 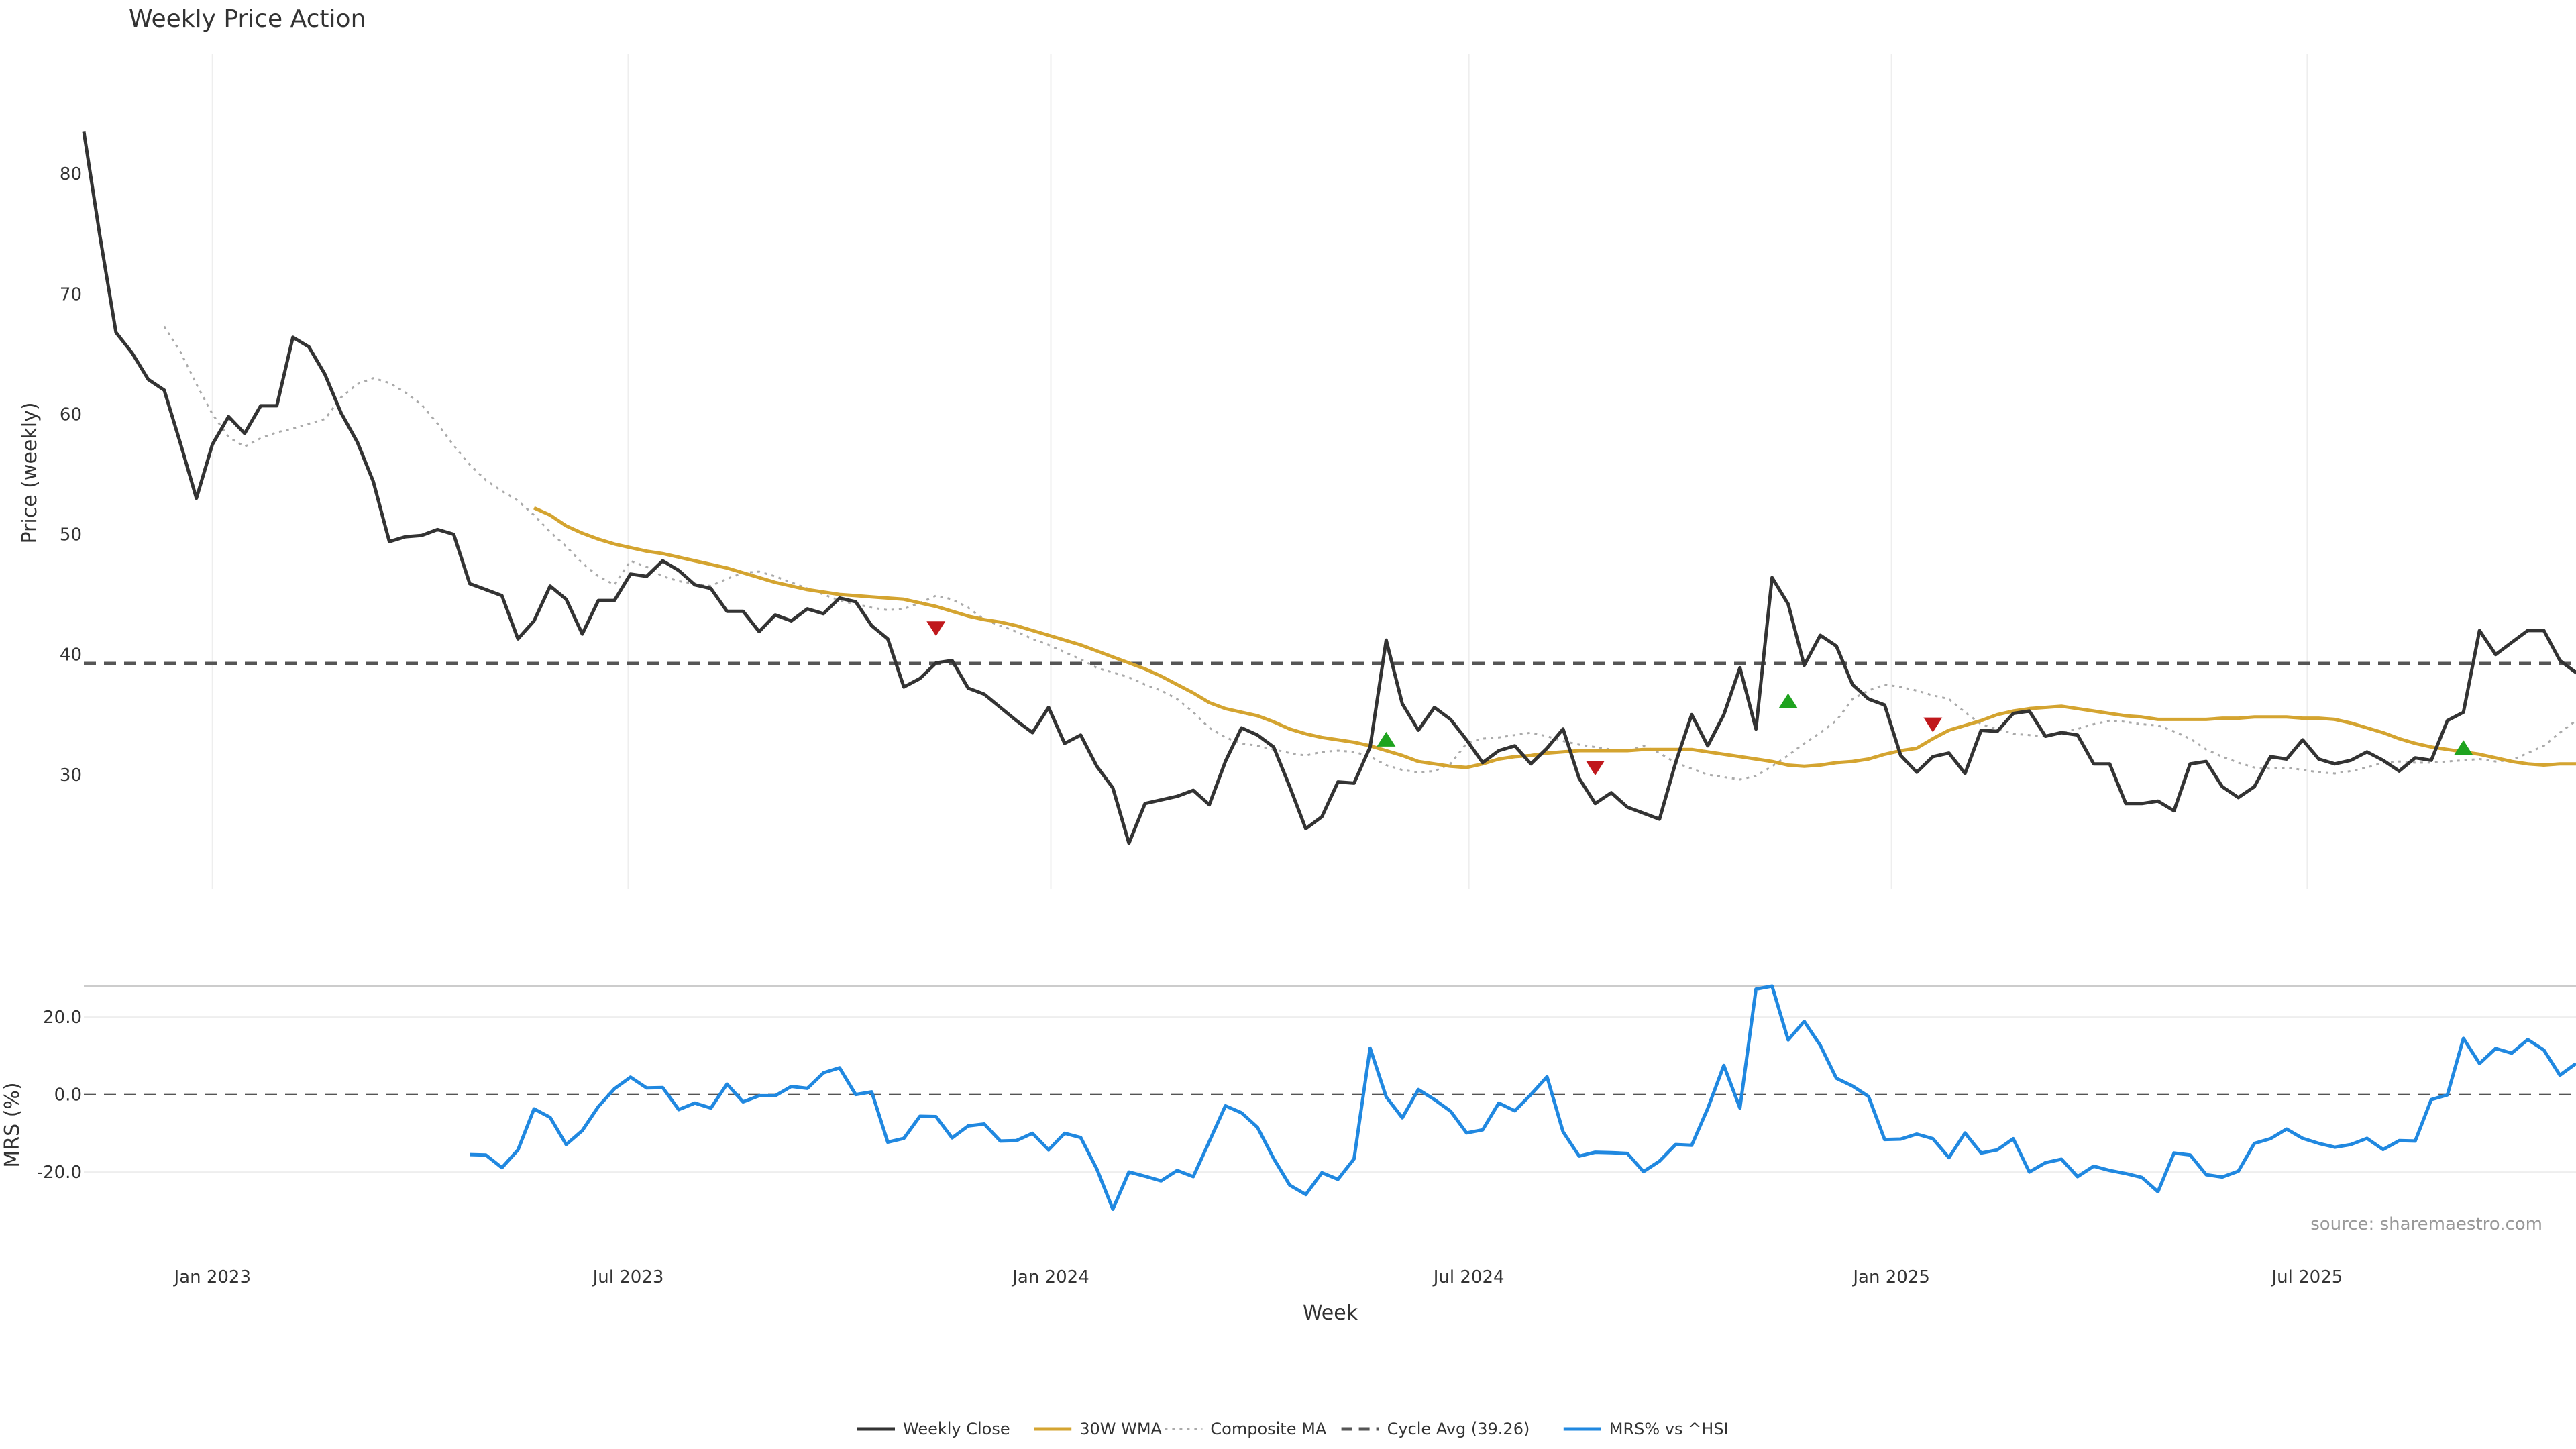 I want to click on series-30w-wma, so click(x=1554, y=637).